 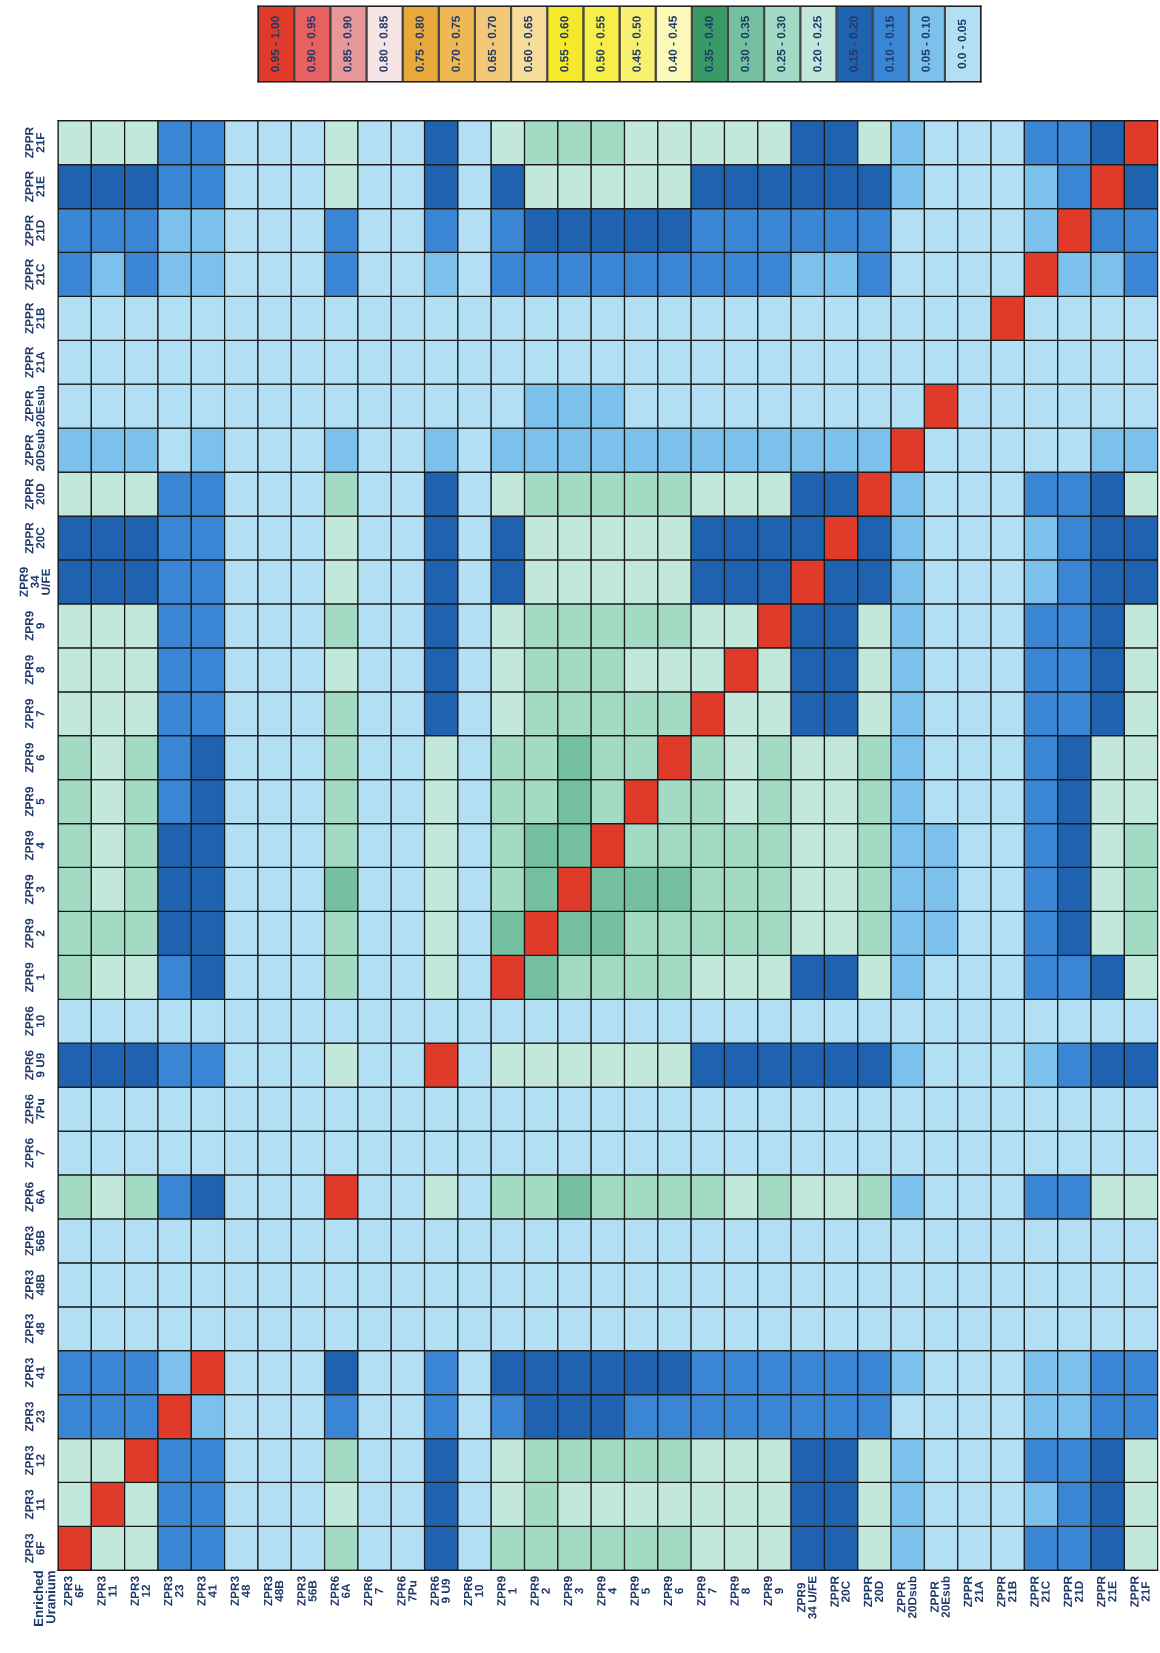 I want to click on y-tick-label: ZPPR 21F, so click(x=35, y=143).